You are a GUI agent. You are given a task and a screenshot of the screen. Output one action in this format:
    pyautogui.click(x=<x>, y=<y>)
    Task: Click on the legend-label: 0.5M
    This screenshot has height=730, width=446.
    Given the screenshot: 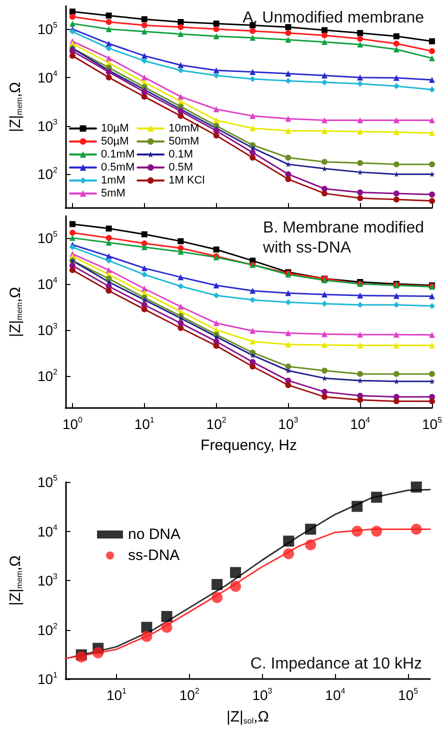 What is the action you would take?
    pyautogui.click(x=181, y=168)
    